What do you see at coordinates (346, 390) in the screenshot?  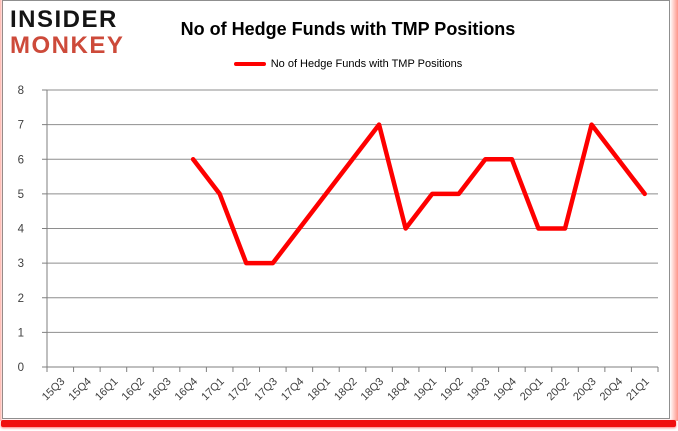 I see `x-tick-label: 18Q2` at bounding box center [346, 390].